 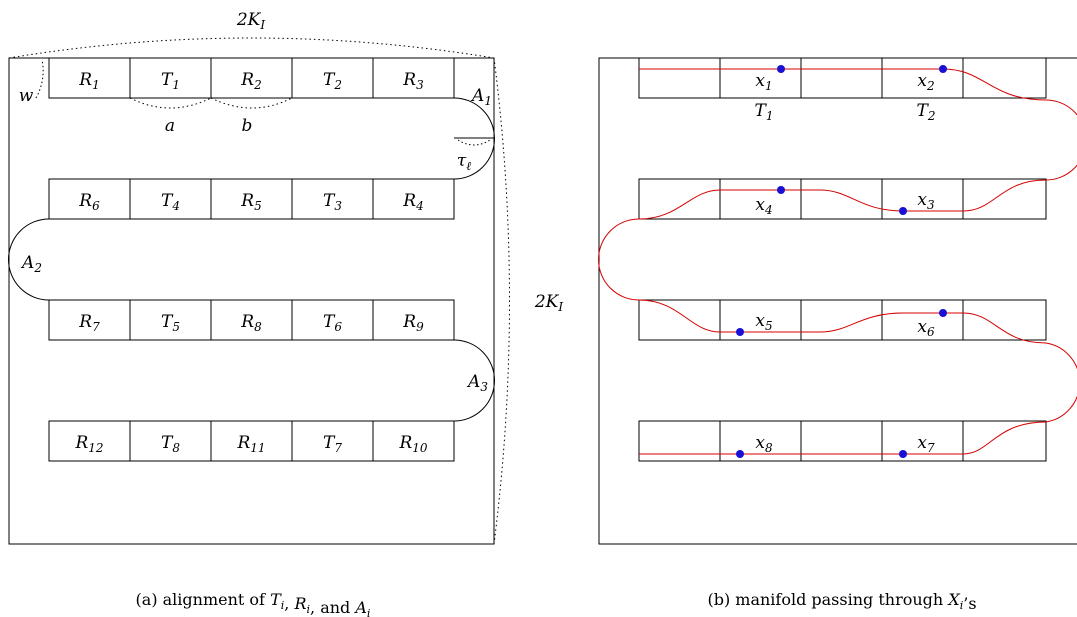 What do you see at coordinates (474, 142) in the screenshot?
I see `tau-brace` at bounding box center [474, 142].